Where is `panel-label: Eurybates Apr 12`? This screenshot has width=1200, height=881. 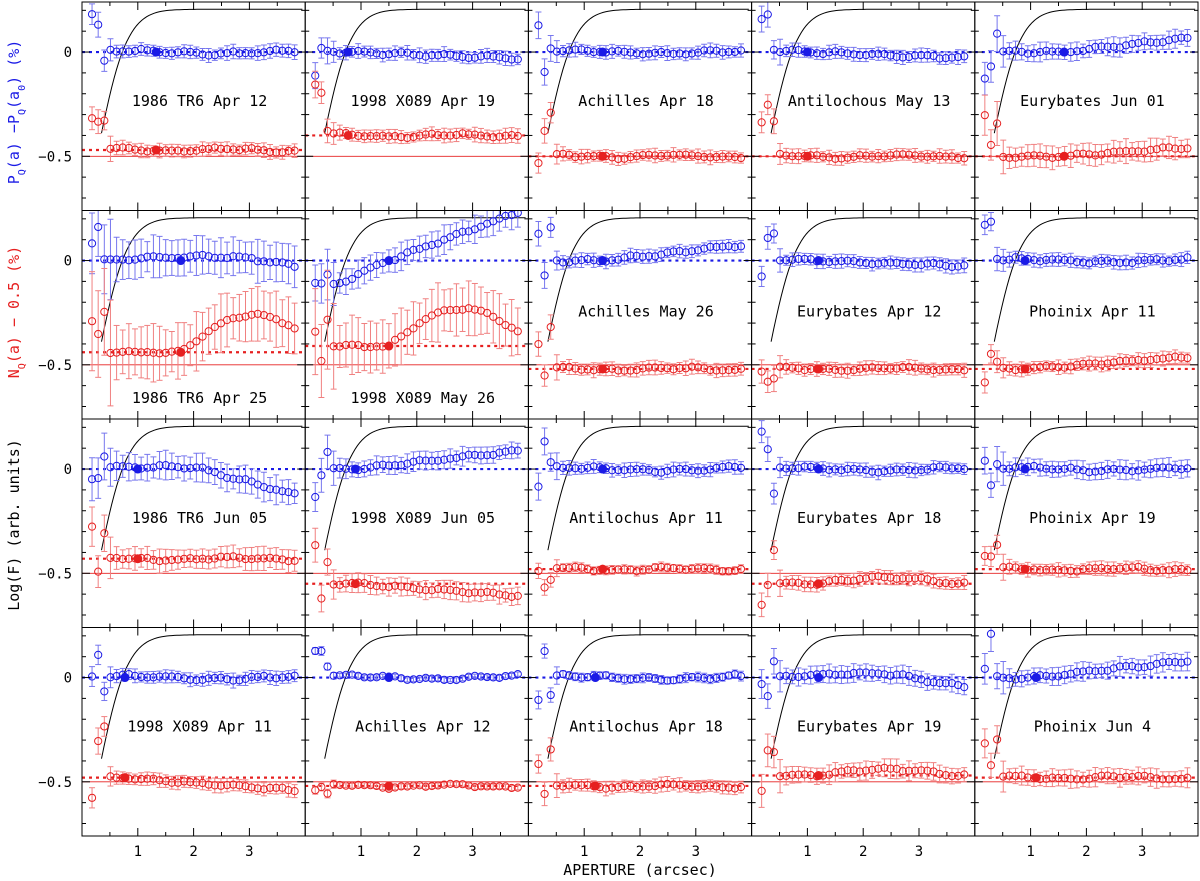 panel-label: Eurybates Apr 12 is located at coordinates (869, 312).